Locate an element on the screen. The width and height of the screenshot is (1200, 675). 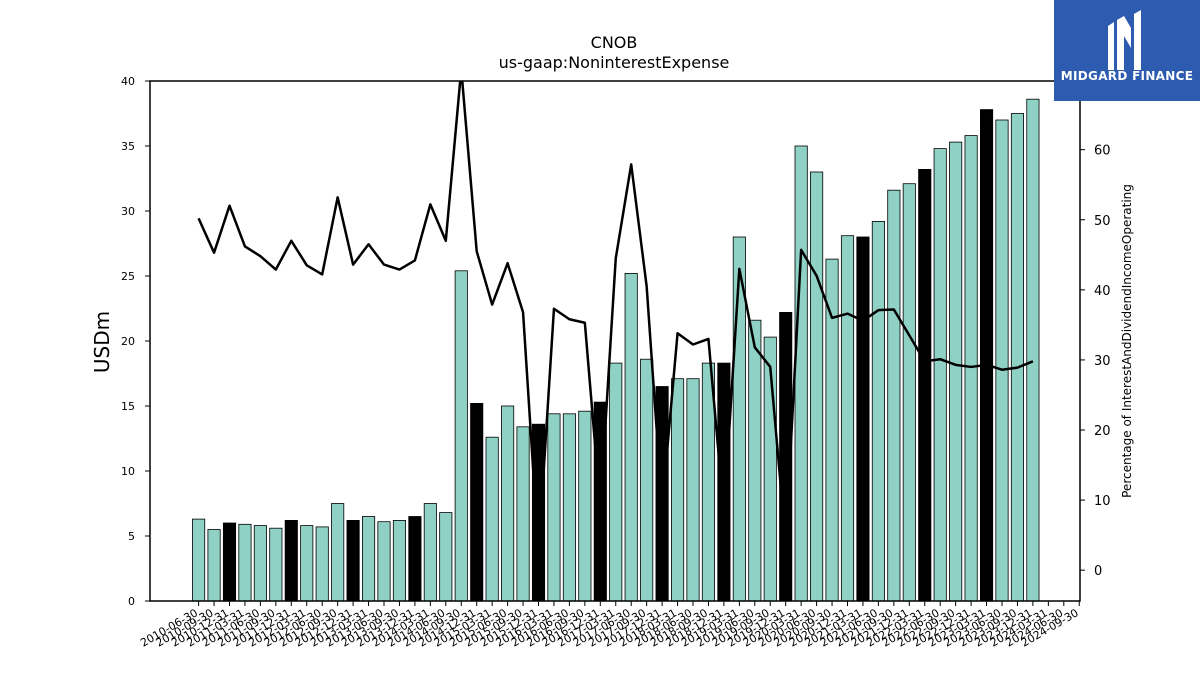
logo-mark-icon is located at coordinates (1124, 40).